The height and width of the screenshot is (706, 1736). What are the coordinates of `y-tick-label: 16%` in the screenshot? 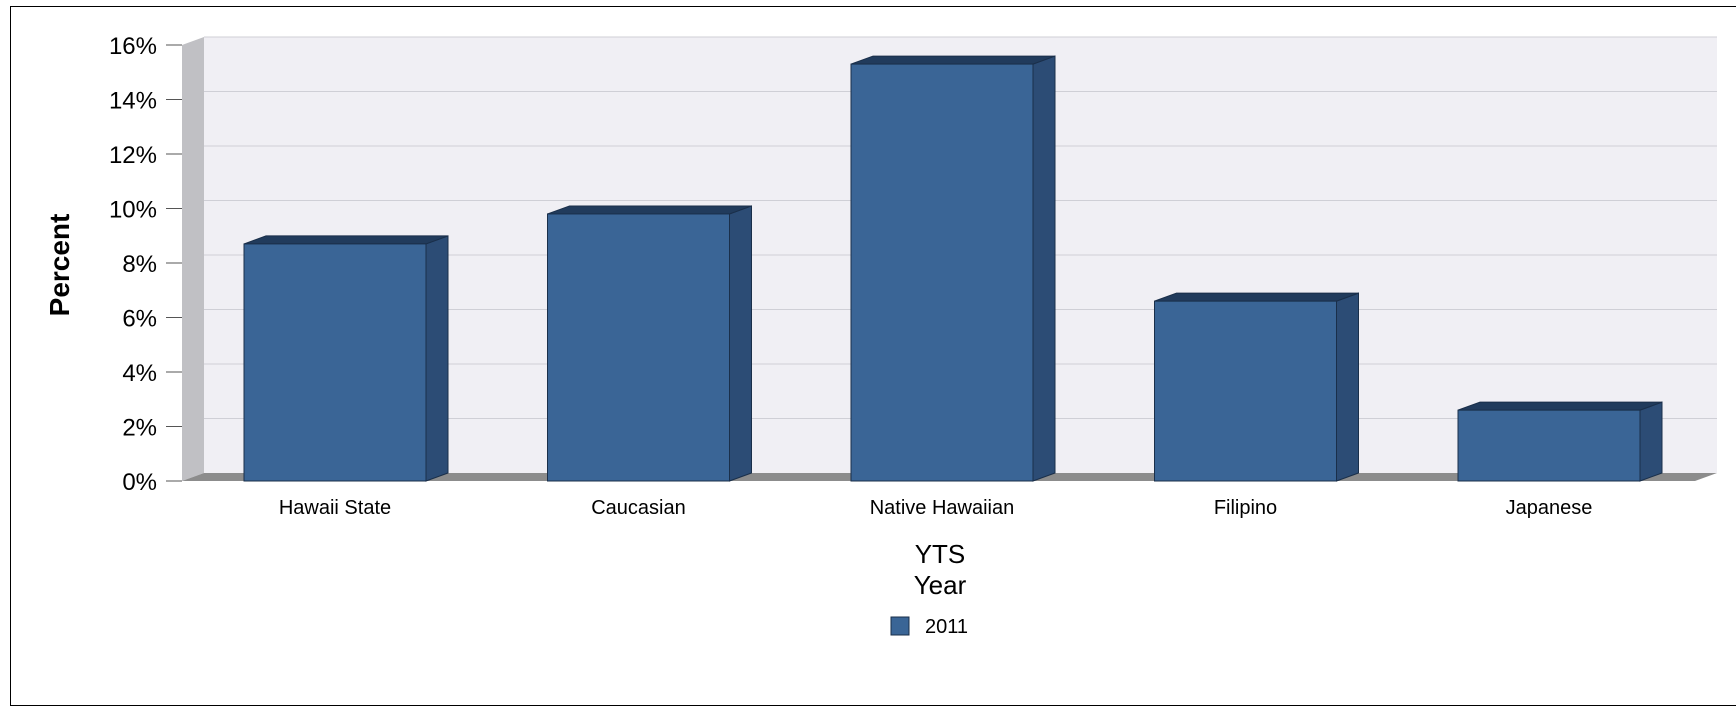 It's located at (133, 46).